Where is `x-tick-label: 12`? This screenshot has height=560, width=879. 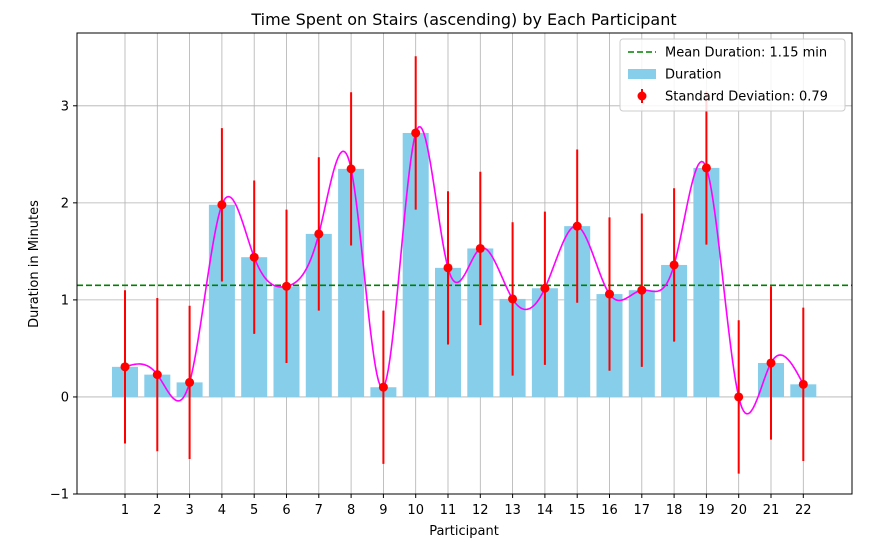
x-tick-label: 12 is located at coordinates (480, 510).